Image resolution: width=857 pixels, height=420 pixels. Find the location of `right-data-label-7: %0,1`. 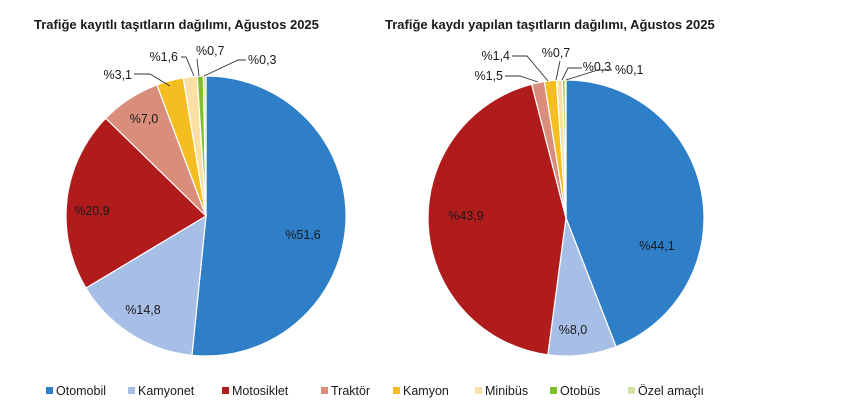

right-data-label-7: %0,1 is located at coordinates (629, 70).